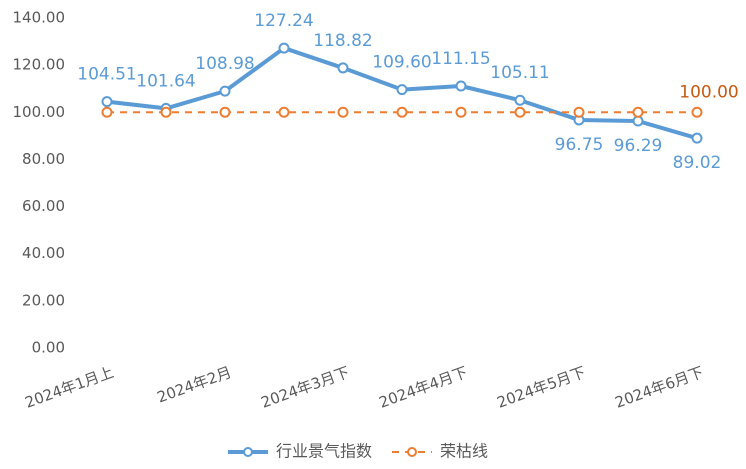  What do you see at coordinates (106, 75) in the screenshot?
I see `data-label: 104.51` at bounding box center [106, 75].